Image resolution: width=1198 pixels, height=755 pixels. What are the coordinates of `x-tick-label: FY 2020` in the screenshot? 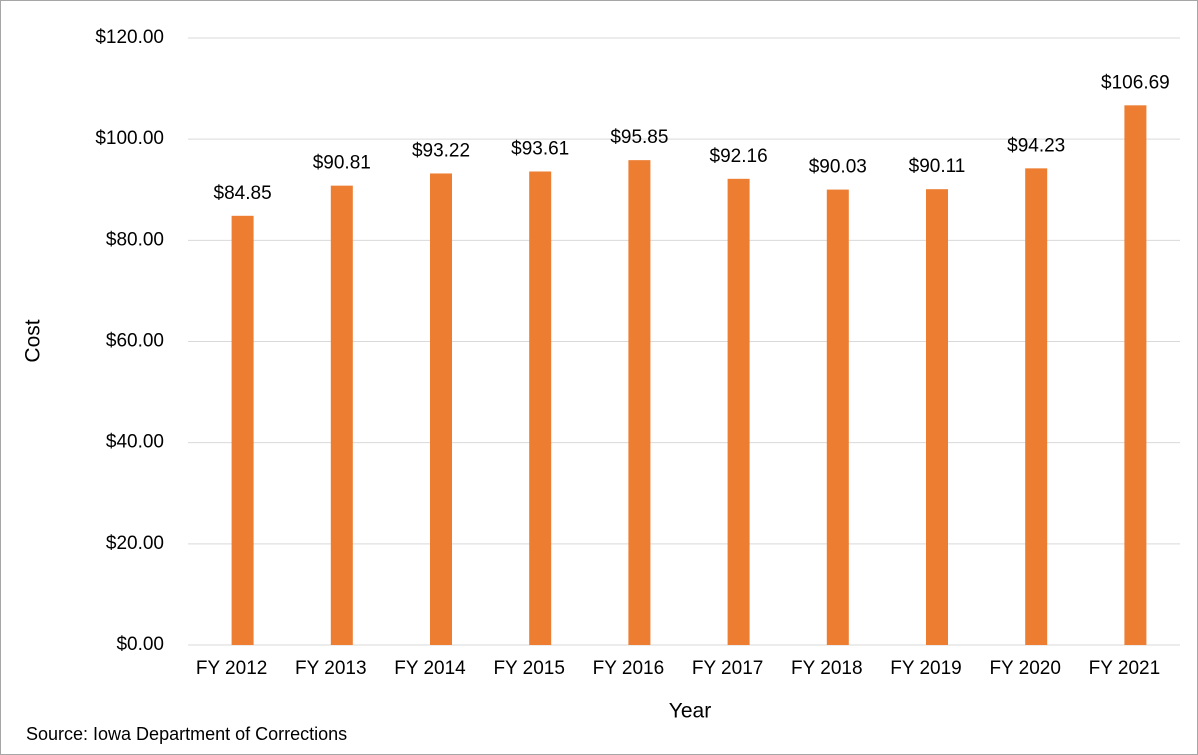 It's located at (1024, 668).